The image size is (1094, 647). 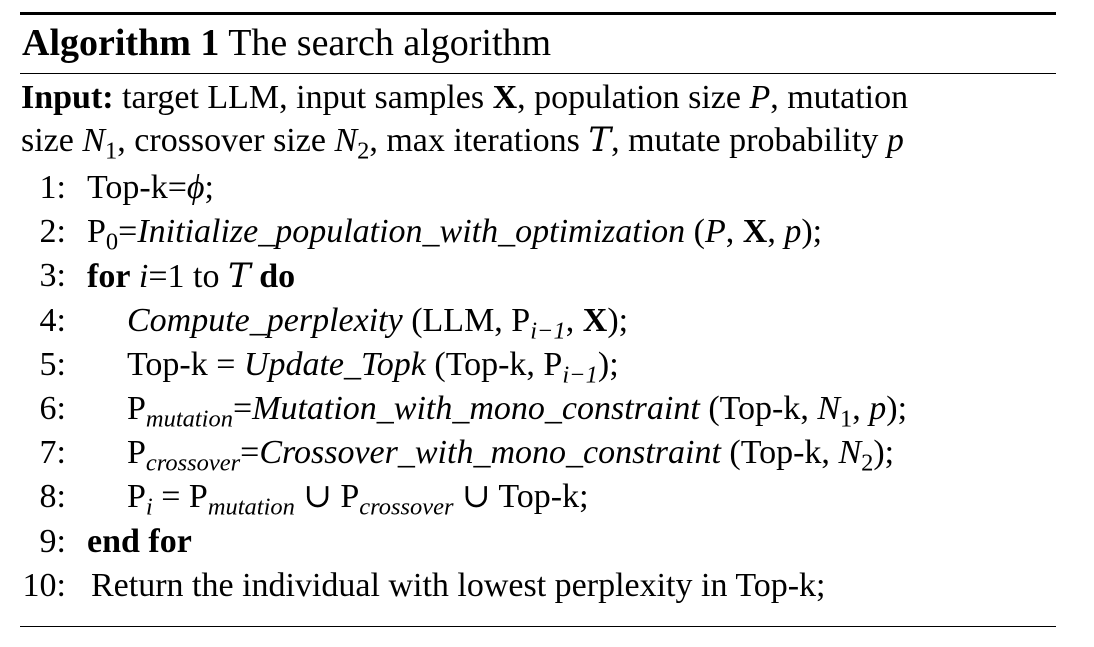 I want to click on step-text: =1 to, so click(x=188, y=277).